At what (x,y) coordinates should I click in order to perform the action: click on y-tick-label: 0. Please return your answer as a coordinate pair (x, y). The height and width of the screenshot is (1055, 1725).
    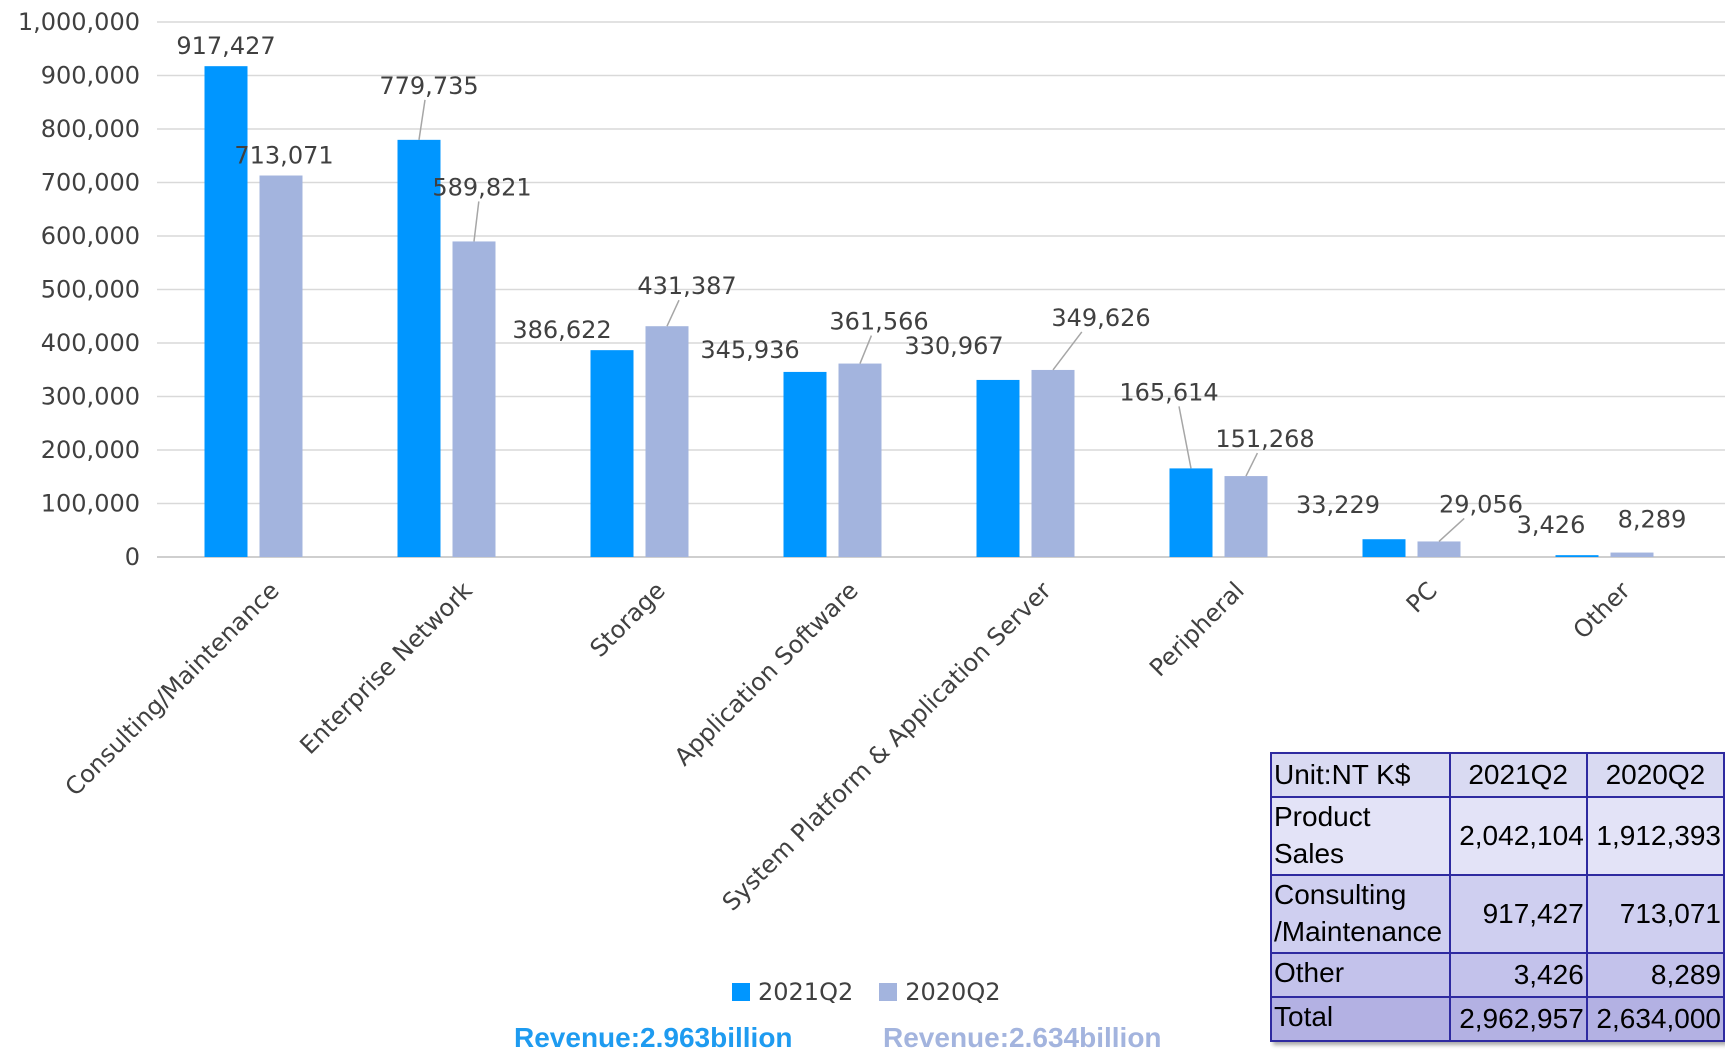
    Looking at the image, I should click on (132, 557).